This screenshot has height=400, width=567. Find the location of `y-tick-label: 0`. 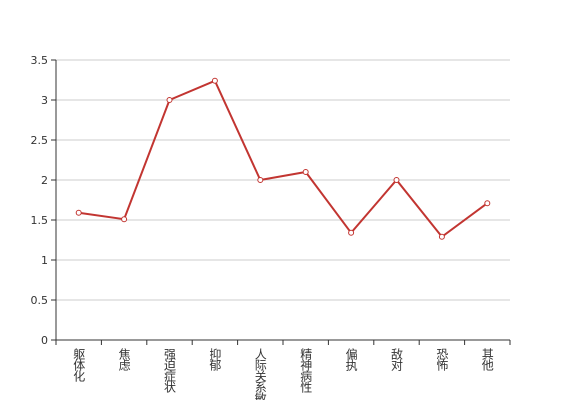

y-tick-label: 0 is located at coordinates (44, 340).